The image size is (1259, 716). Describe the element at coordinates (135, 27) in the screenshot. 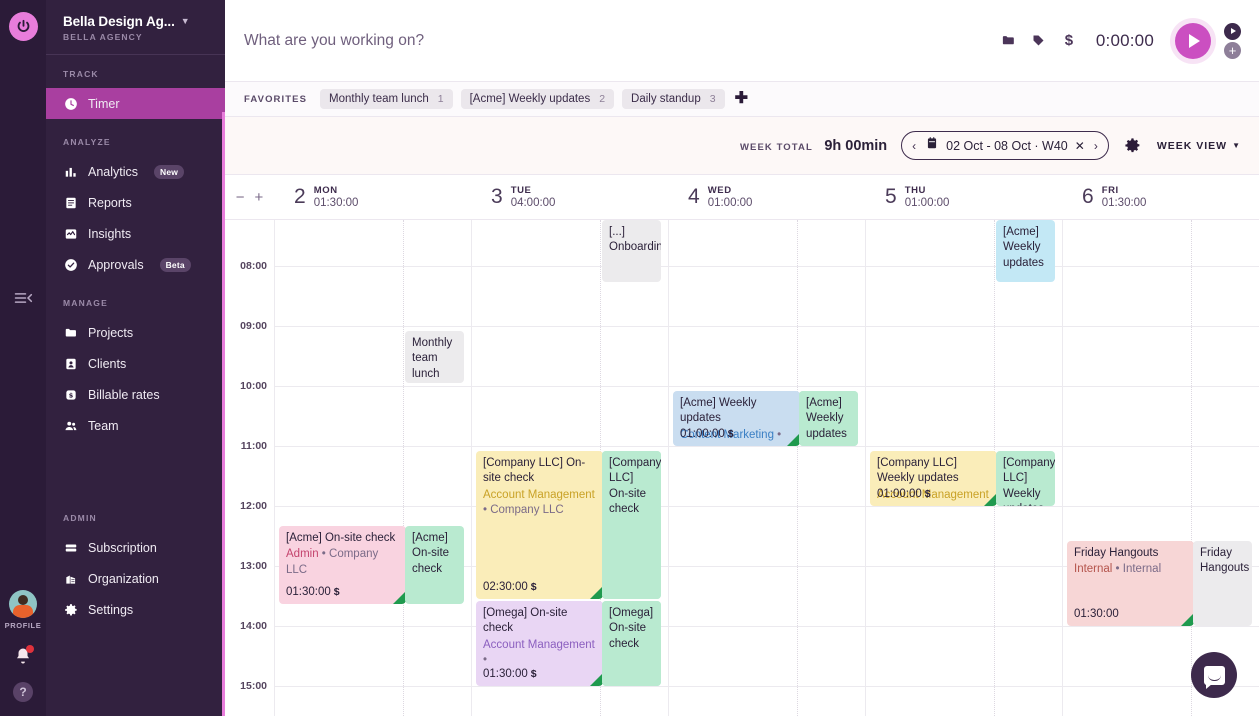

I see `org-switcher: Bella Design Ag... ▼ BELLA AGENCY` at that location.